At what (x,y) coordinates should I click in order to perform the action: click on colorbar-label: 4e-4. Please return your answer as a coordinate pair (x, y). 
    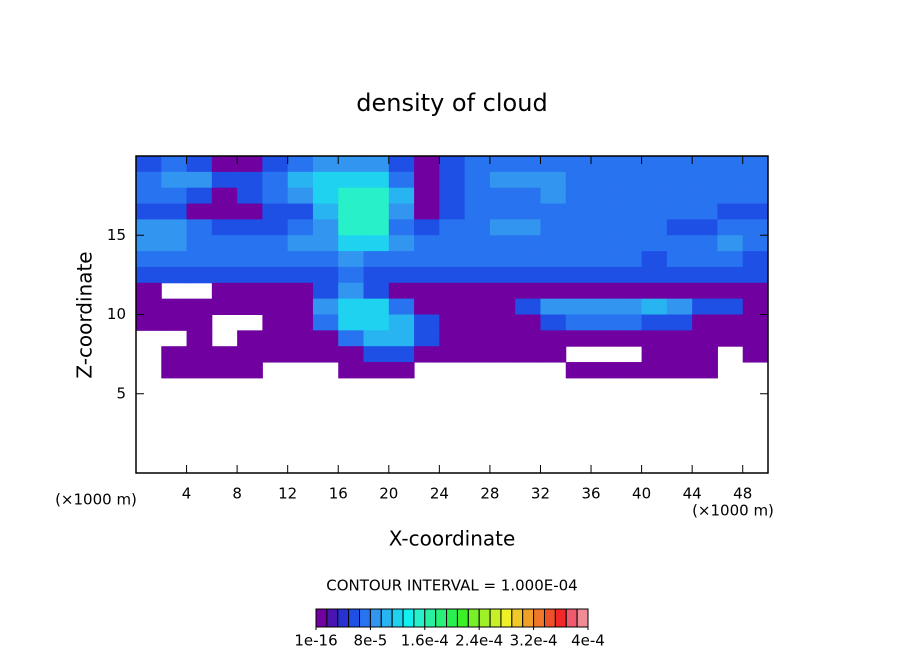
    Looking at the image, I should click on (588, 641).